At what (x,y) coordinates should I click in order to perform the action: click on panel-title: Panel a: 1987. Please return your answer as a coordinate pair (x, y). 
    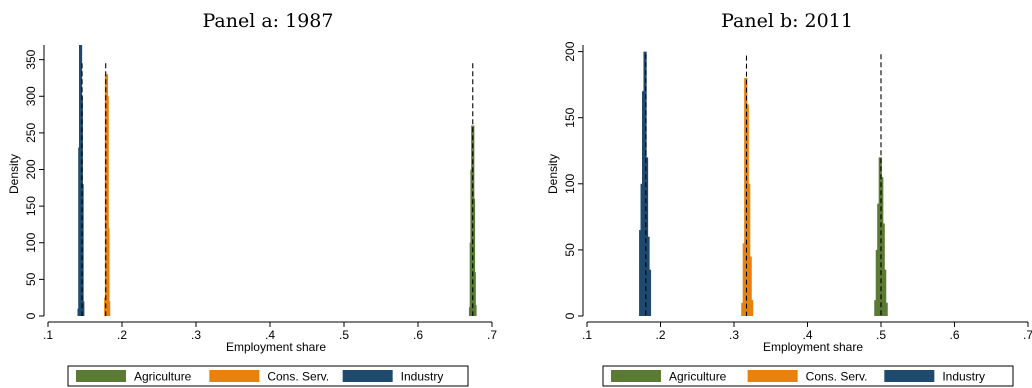
    Looking at the image, I should click on (268, 21).